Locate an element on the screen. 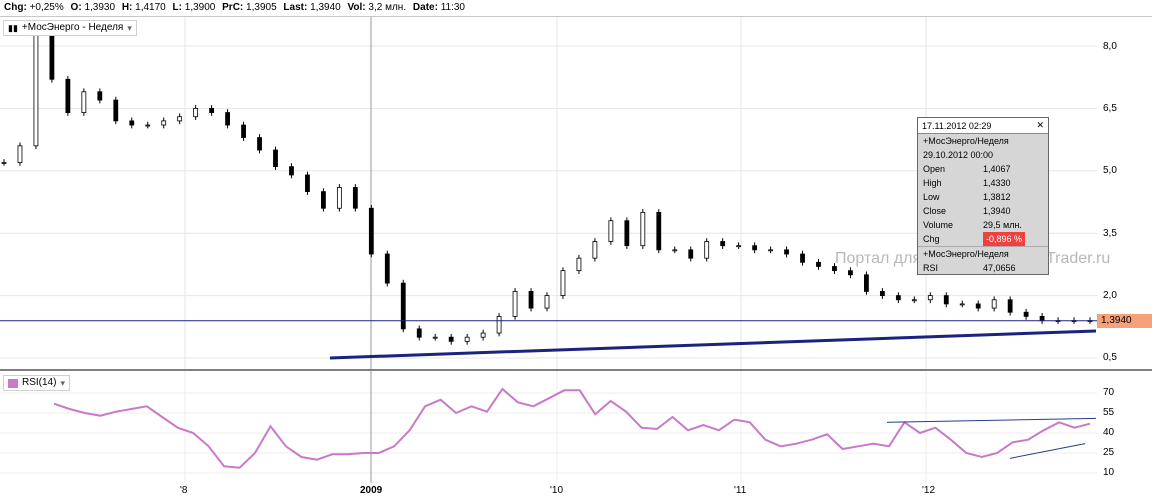 The height and width of the screenshot is (499, 1152). chg-value: +0,25% is located at coordinates (46, 7).